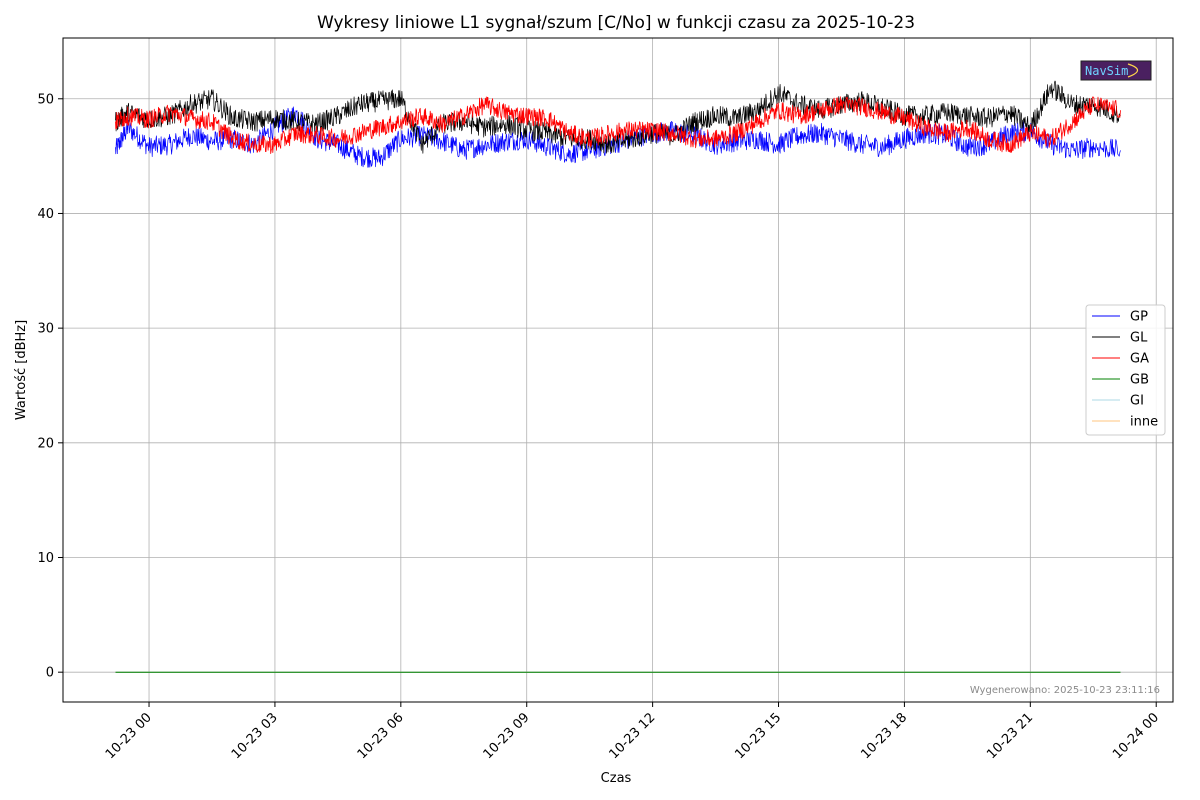 The width and height of the screenshot is (1200, 800). What do you see at coordinates (1065, 690) in the screenshot?
I see `generated-footnote: Wygenerowano: 2025-10-23 23:11:16` at bounding box center [1065, 690].